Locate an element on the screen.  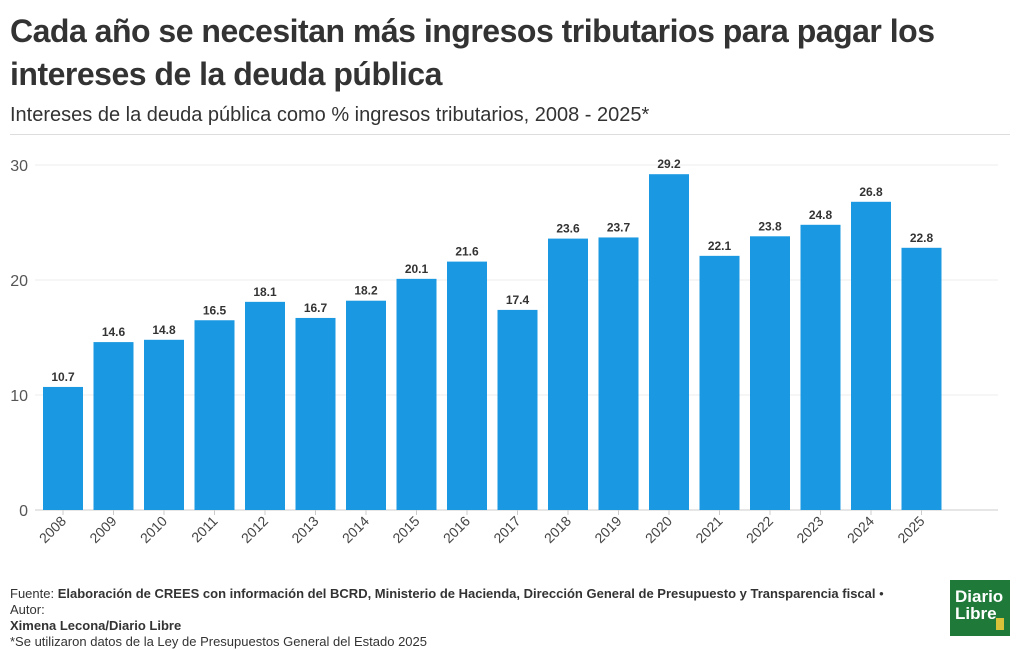
bar-2024 is located at coordinates (871, 356).